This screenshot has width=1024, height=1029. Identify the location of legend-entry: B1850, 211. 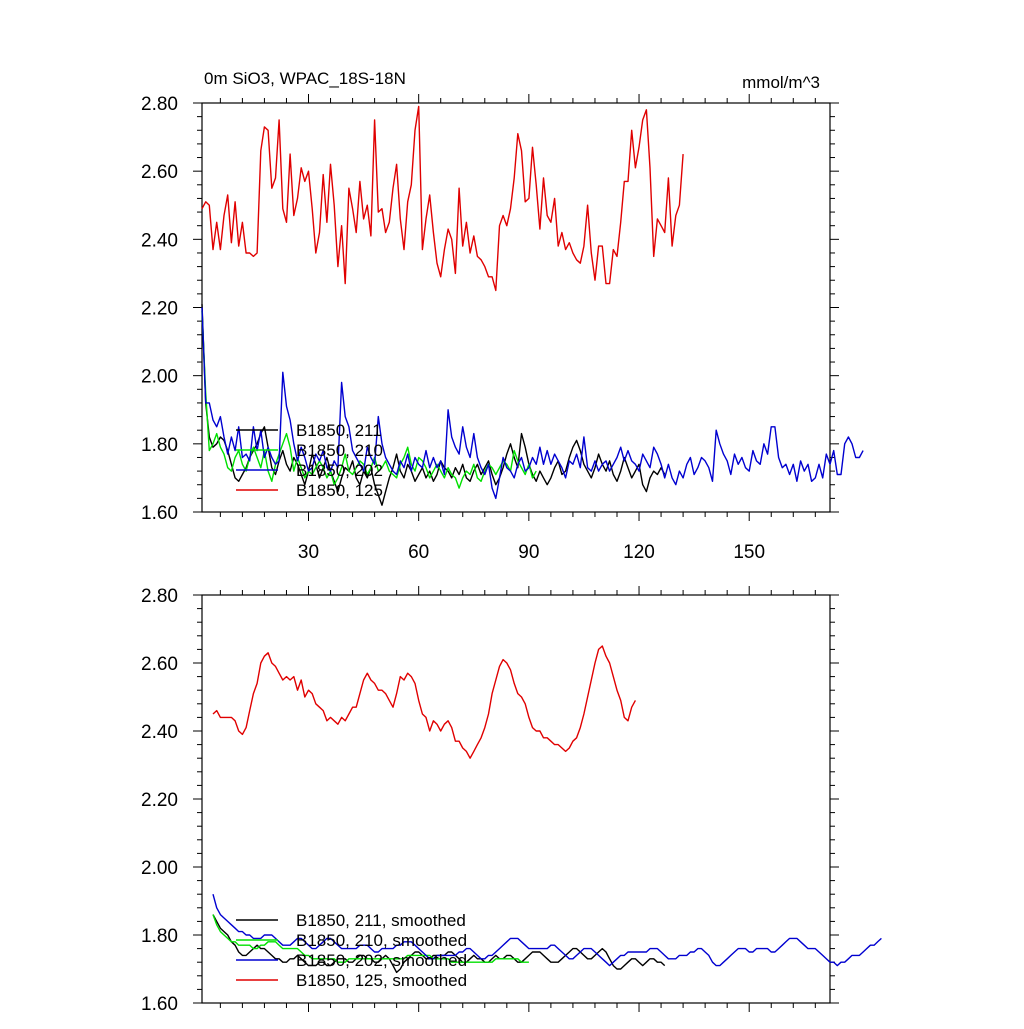
(339, 430).